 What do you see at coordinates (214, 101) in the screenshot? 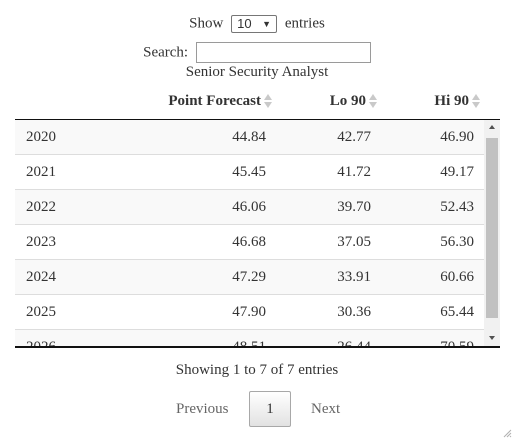
I see `column-header-label: Point Forecast` at bounding box center [214, 101].